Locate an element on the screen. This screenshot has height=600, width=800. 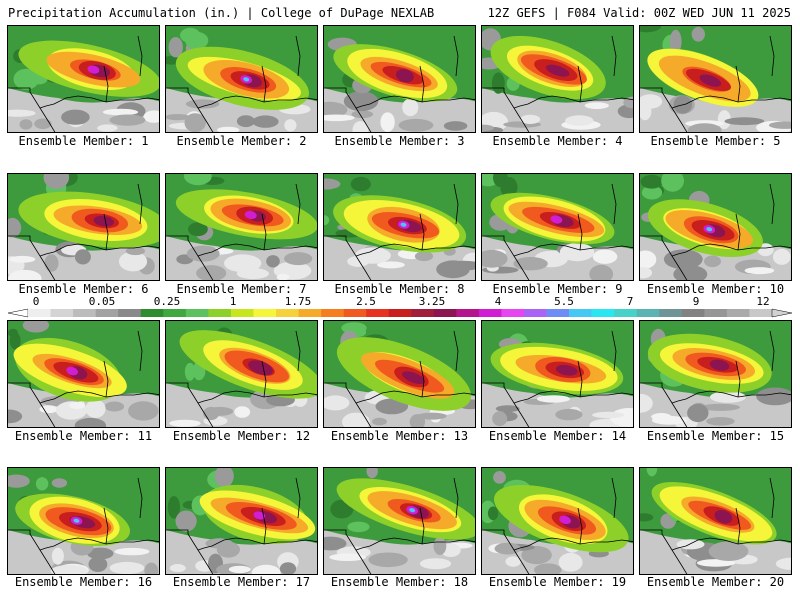
ensemble-member-label: Ensemble Member: 20 is located at coordinates (715, 582).